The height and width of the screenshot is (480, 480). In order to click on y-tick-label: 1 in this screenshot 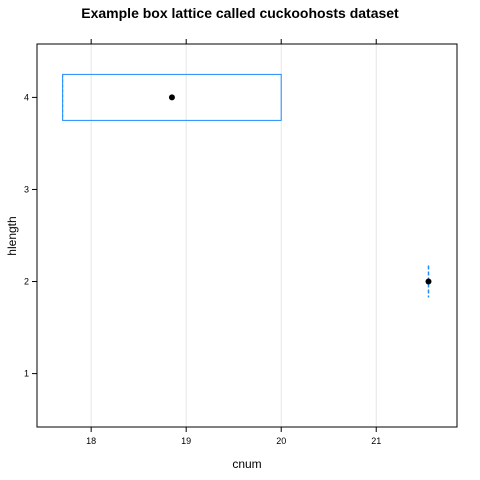, I will do `click(26, 374)`.